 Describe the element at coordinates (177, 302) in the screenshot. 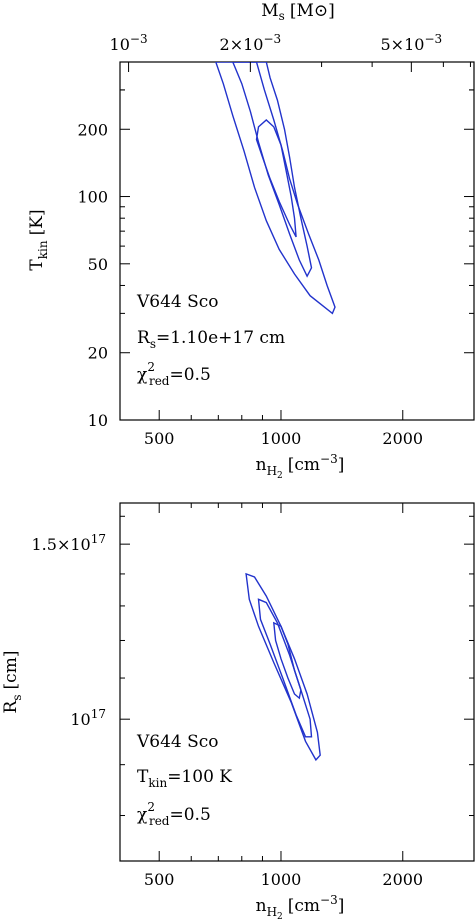

I see `top-source-label: V644 Sco` at that location.